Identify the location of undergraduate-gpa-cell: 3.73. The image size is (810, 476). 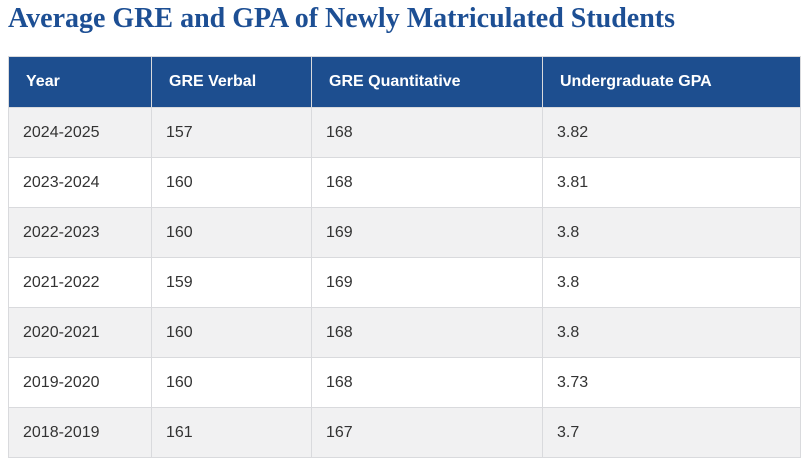
(671, 382).